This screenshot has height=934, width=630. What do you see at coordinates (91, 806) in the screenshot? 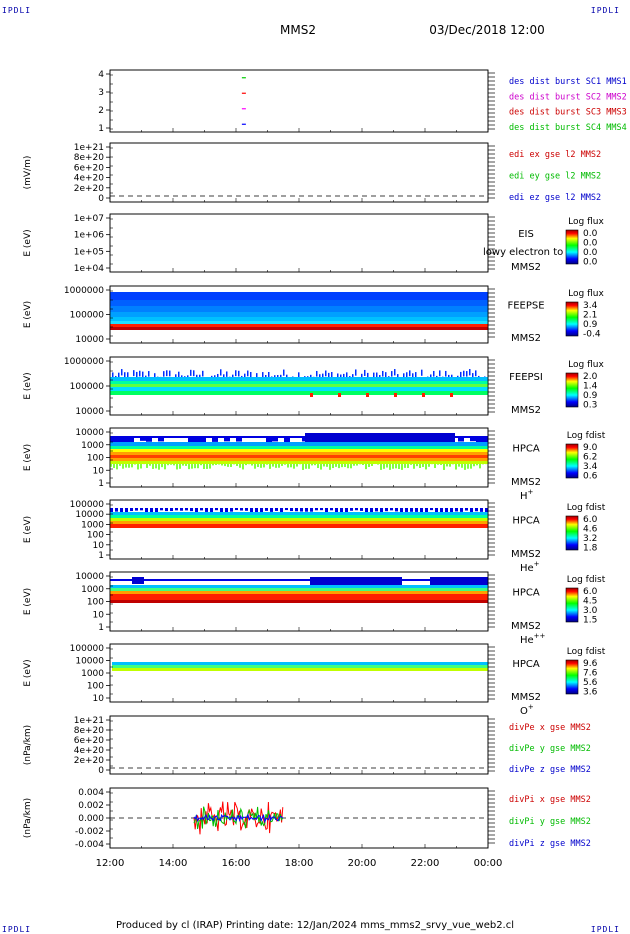
I see `y-tick-label: 0.002` at bounding box center [91, 806].